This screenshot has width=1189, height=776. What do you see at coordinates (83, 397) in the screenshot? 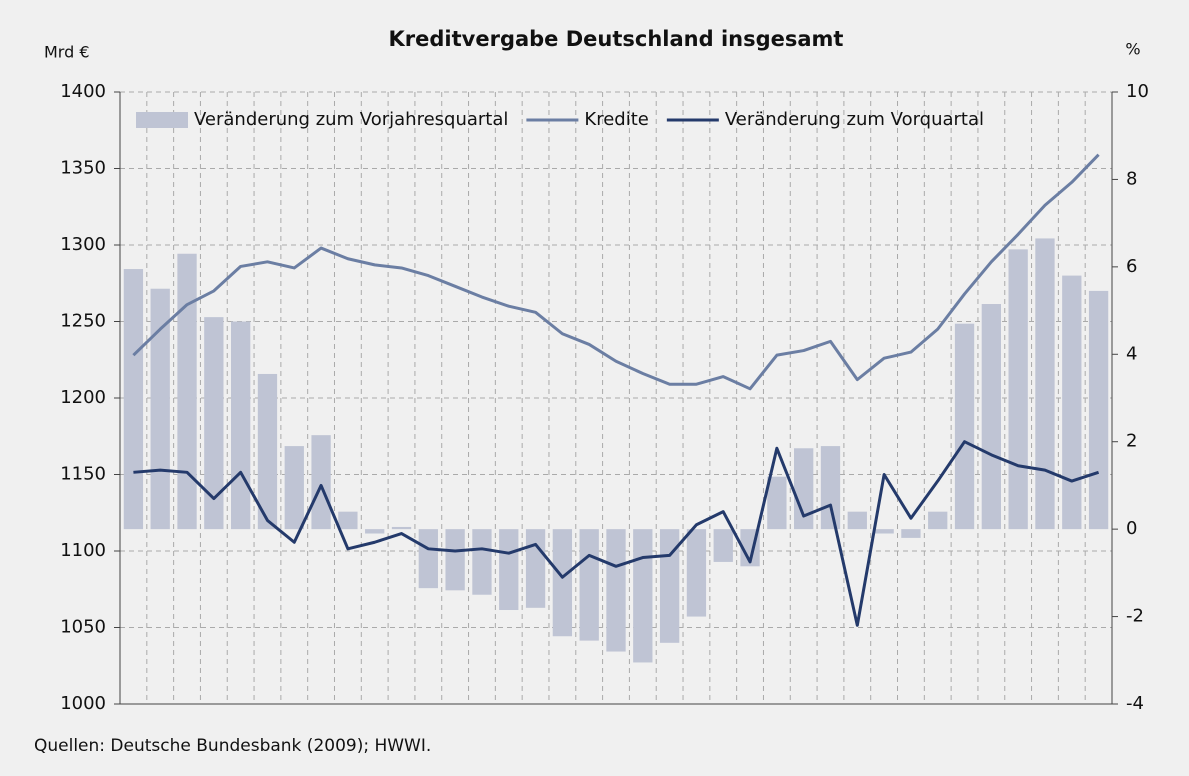
I see `y-tick-label: 1200` at bounding box center [83, 397].